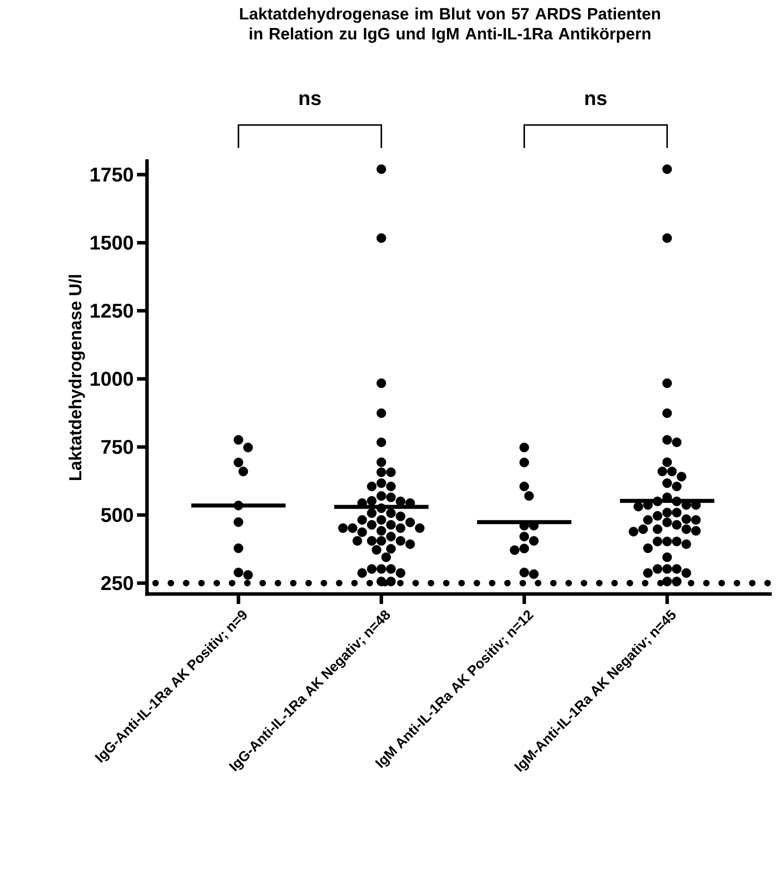 The height and width of the screenshot is (872, 779). I want to click on y-tick-label: 1000, so click(111, 379).